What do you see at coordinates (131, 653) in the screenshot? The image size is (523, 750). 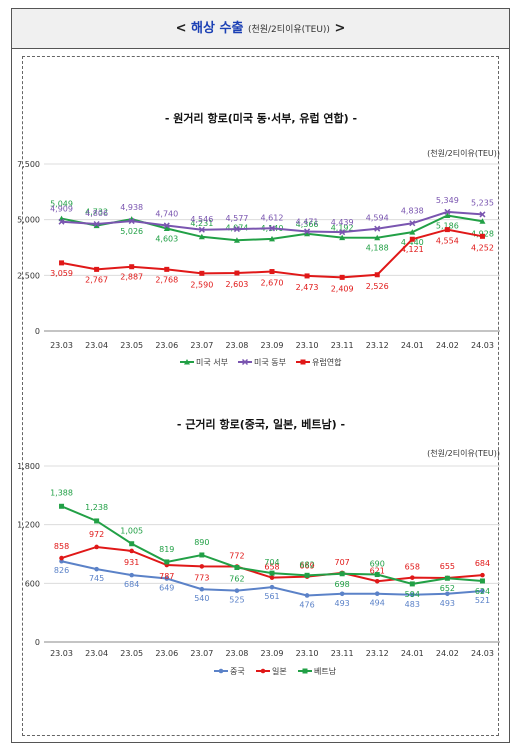 I see `chart2-xtick-label: 23.05` at bounding box center [131, 653].